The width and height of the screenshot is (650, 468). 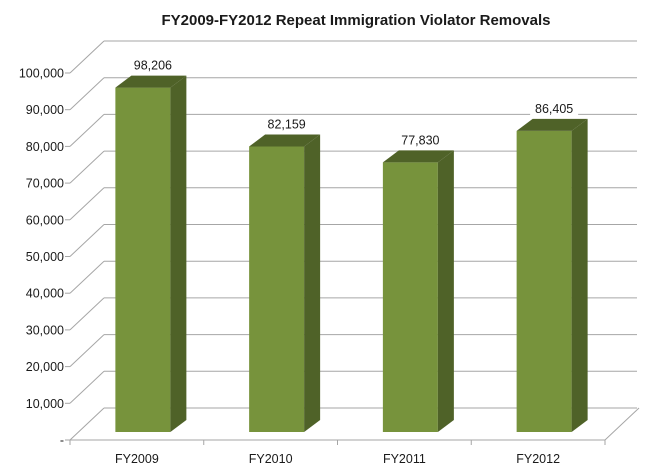 I want to click on y-tick-label: 90,000, so click(x=45, y=110).